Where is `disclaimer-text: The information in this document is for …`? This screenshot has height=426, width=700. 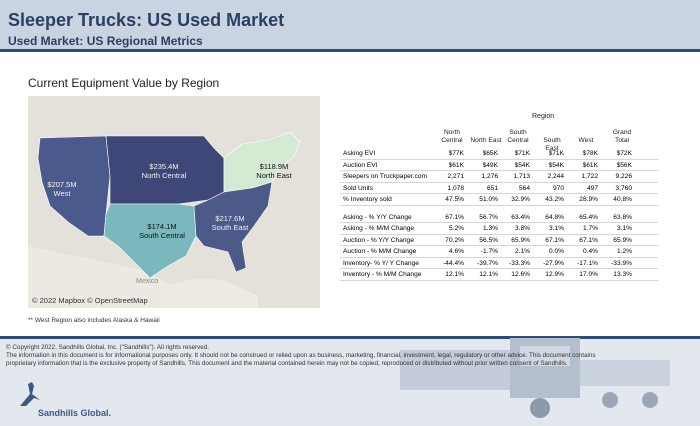 disclaimer-text: The information in this document is for … is located at coordinates (301, 360).